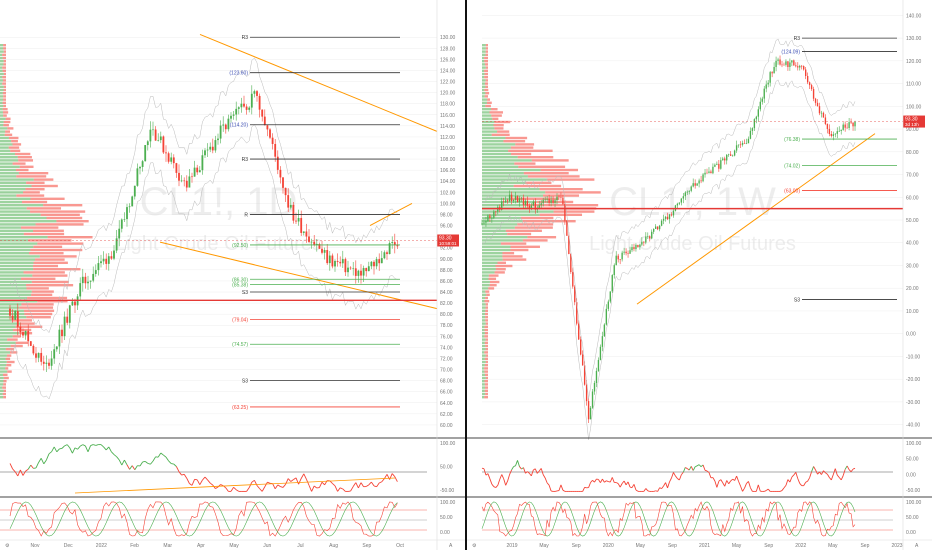 This screenshot has height=550, width=932. Describe the element at coordinates (448, 71) in the screenshot. I see `y-tick-label: 124.00` at that location.